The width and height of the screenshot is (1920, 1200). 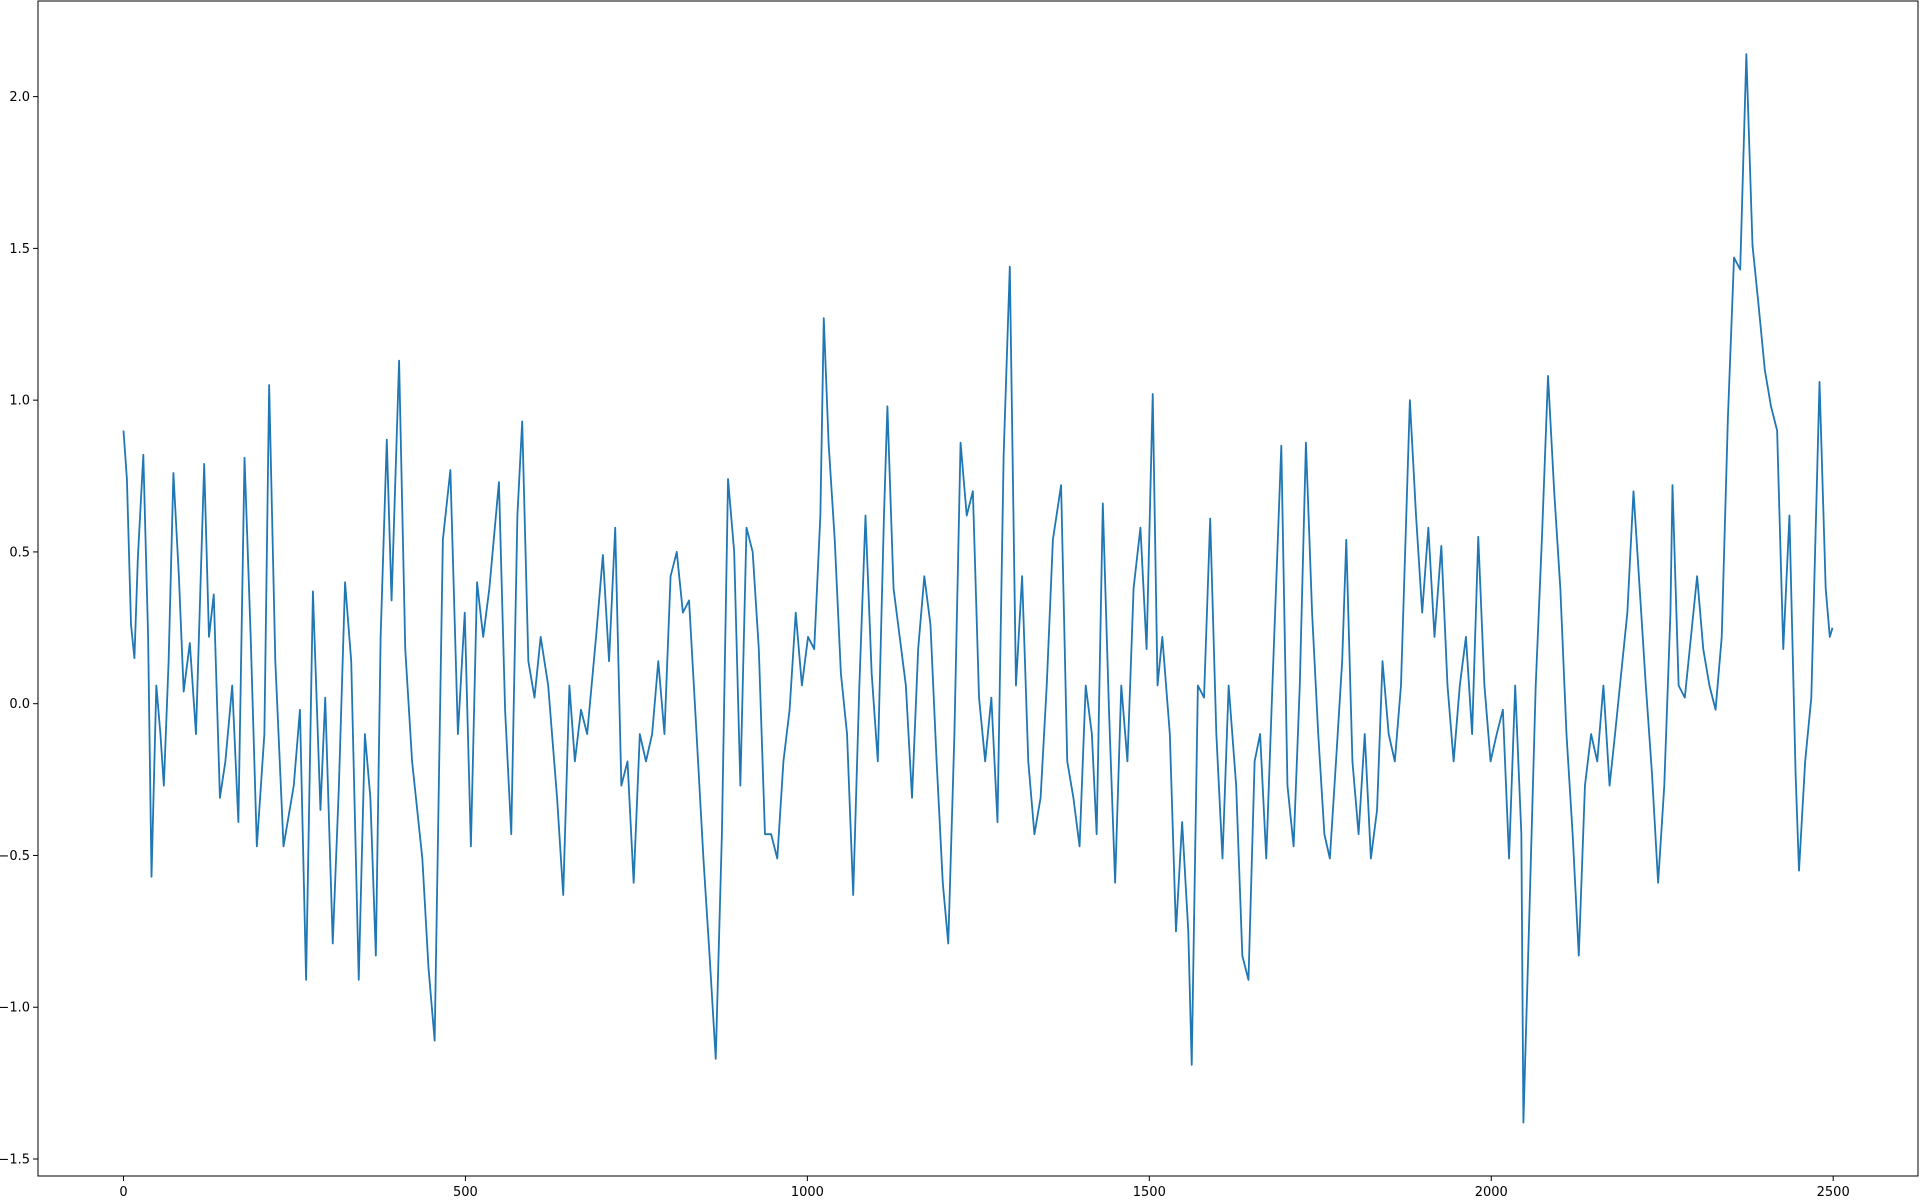 What do you see at coordinates (19, 401) in the screenshot?
I see `y-tick-label: 1.0` at bounding box center [19, 401].